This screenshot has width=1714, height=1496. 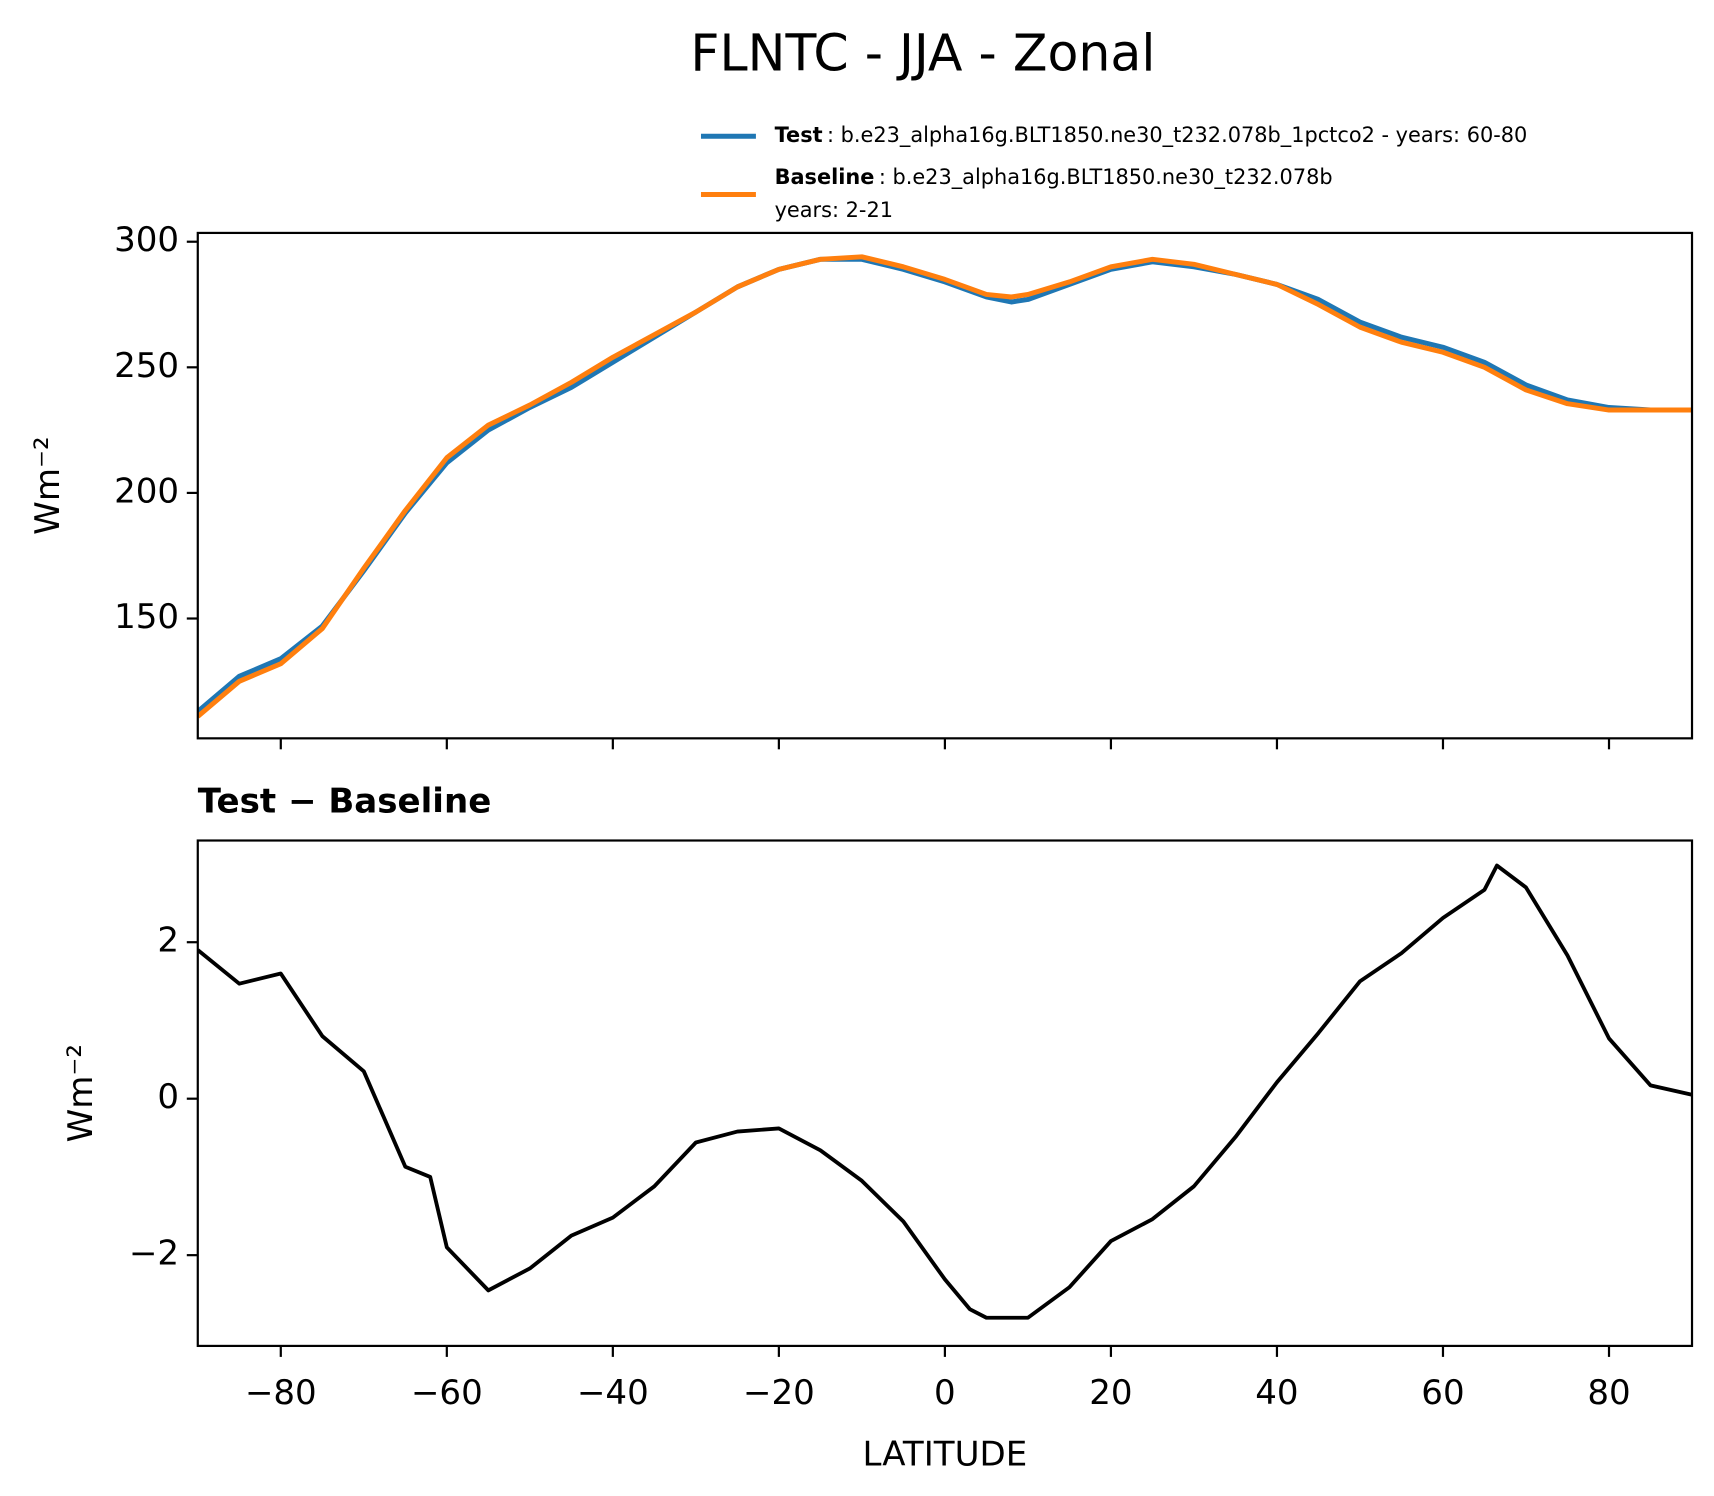 What do you see at coordinates (345, 802) in the screenshot?
I see `axes-title: Test − Baseline` at bounding box center [345, 802].